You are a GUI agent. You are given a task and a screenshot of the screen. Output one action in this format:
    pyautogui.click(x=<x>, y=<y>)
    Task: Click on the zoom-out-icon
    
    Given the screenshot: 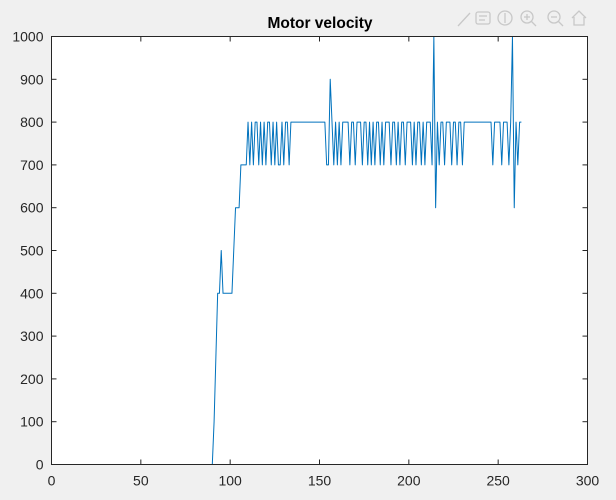 What is the action you would take?
    pyautogui.click(x=555, y=18)
    